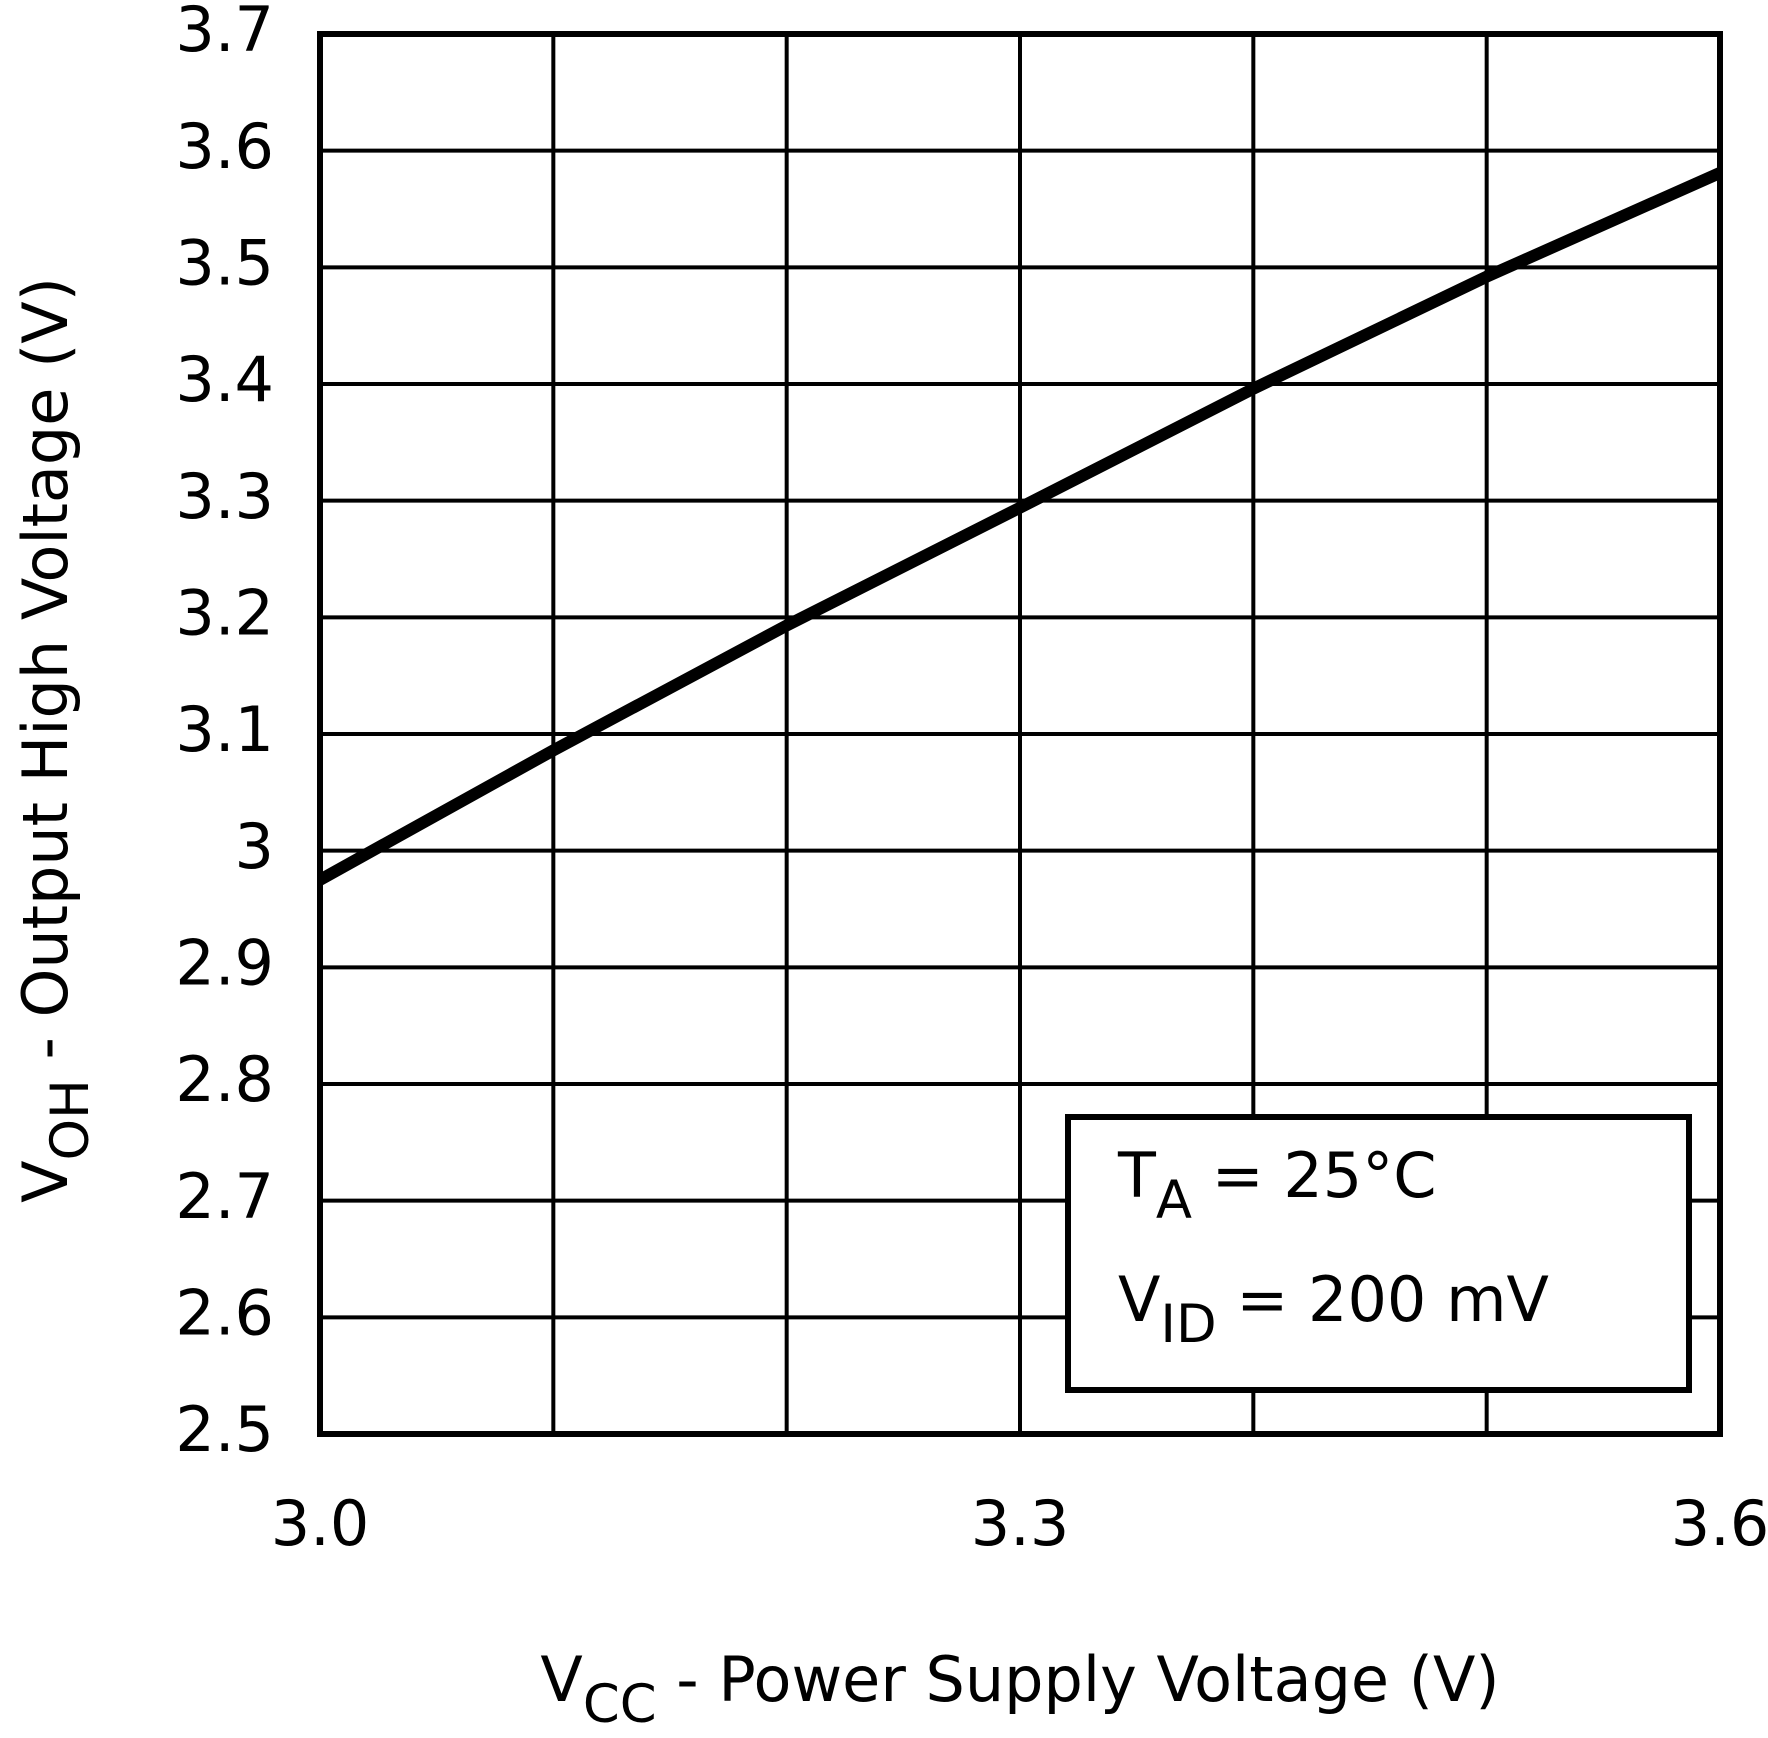 The image size is (1768, 1738). I want to click on y-tick-label: 3.6, so click(224, 146).